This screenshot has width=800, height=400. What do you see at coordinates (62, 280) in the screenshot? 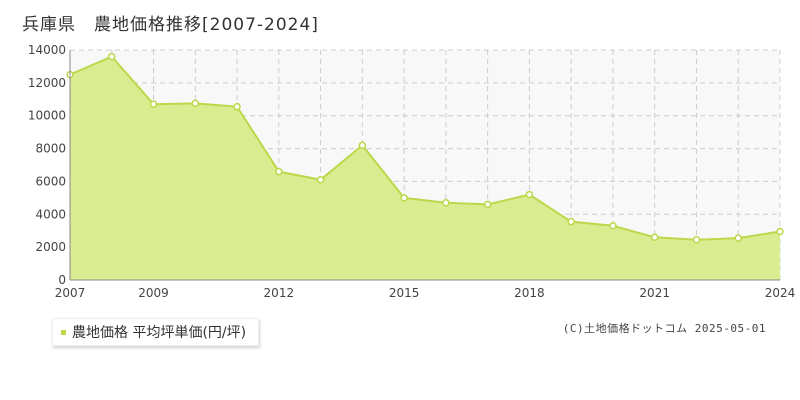
I see `y-tick-label: 0` at bounding box center [62, 280].